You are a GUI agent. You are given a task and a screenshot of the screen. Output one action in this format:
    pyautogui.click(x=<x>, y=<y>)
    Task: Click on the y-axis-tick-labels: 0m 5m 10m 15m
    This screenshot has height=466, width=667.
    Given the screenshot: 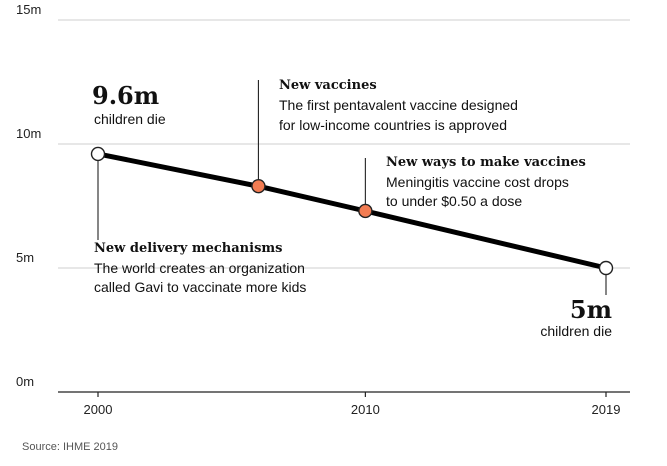 What is the action you would take?
    pyautogui.click(x=28, y=195)
    